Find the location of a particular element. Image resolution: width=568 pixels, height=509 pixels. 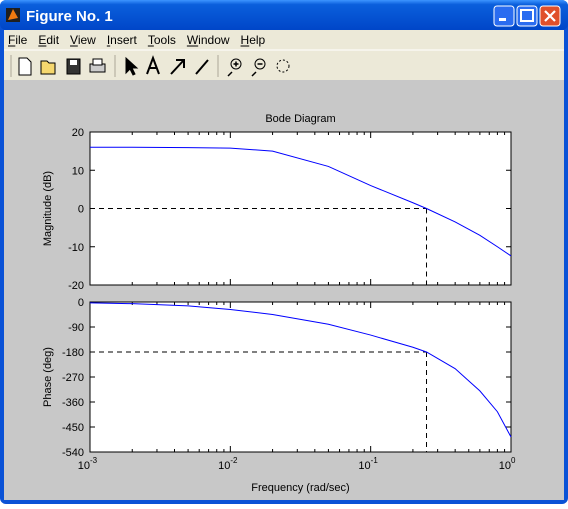

chart-title: Bode Diagram is located at coordinates (300, 119).